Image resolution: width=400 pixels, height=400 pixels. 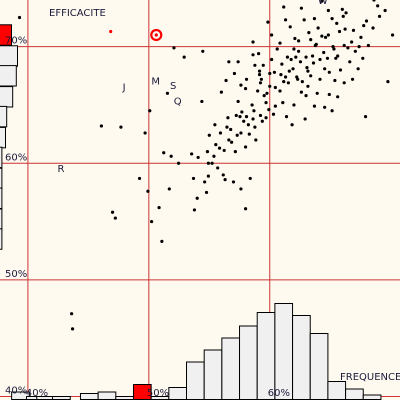 What do you see at coordinates (77, 13) in the screenshot?
I see `y-axis-label: EFFICACITE` at bounding box center [77, 13].